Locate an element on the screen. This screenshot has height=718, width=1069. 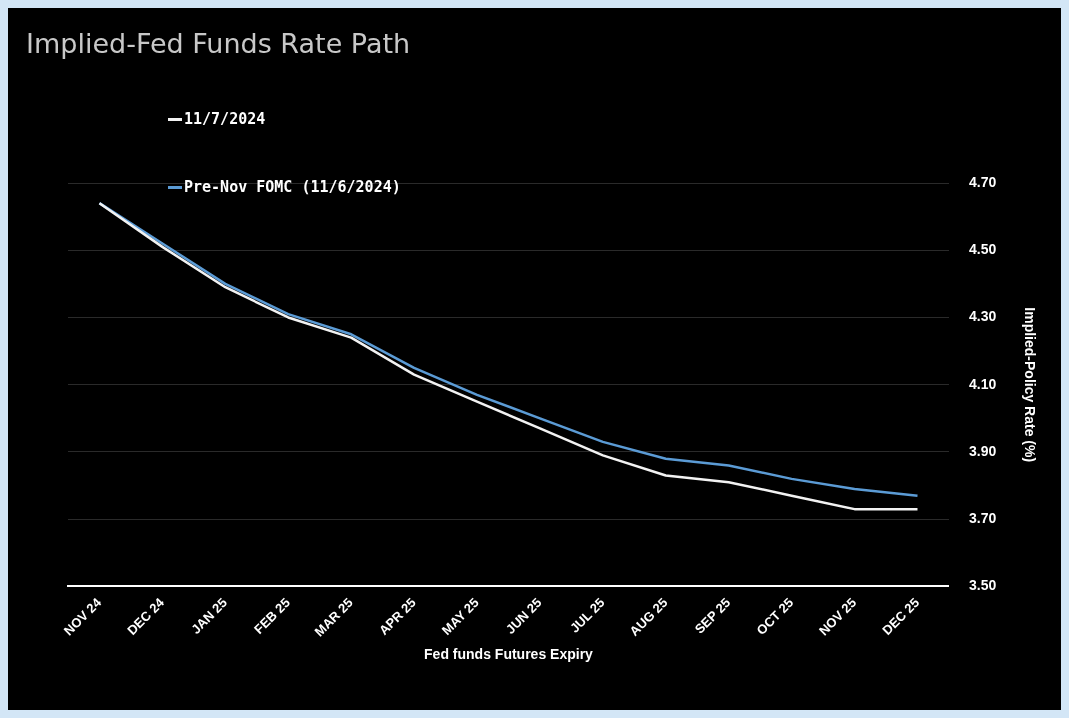
legend-label: Pre-Nov FOMC (11/6/2024) is located at coordinates (292, 187).